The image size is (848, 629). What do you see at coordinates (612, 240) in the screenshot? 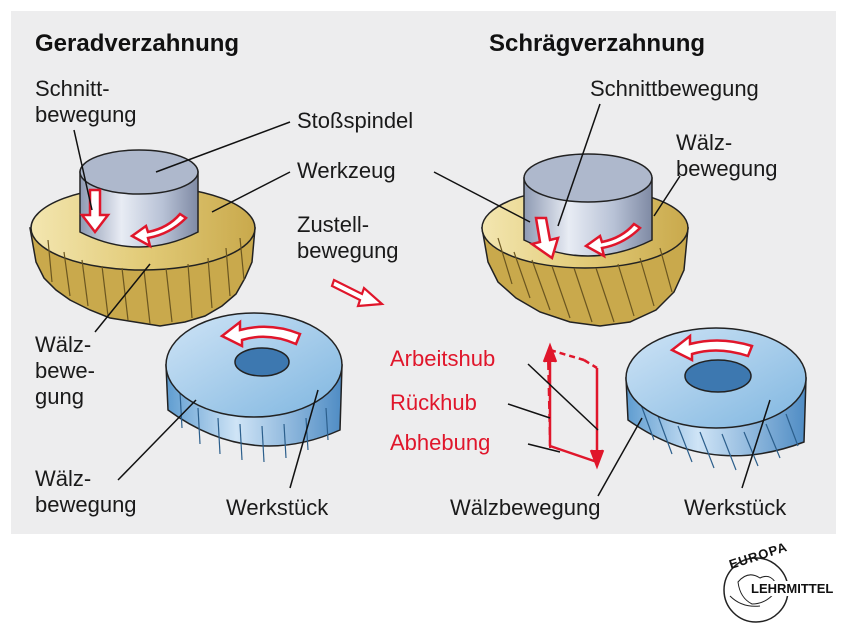
I see `right-rotation-arrow` at bounding box center [612, 240].